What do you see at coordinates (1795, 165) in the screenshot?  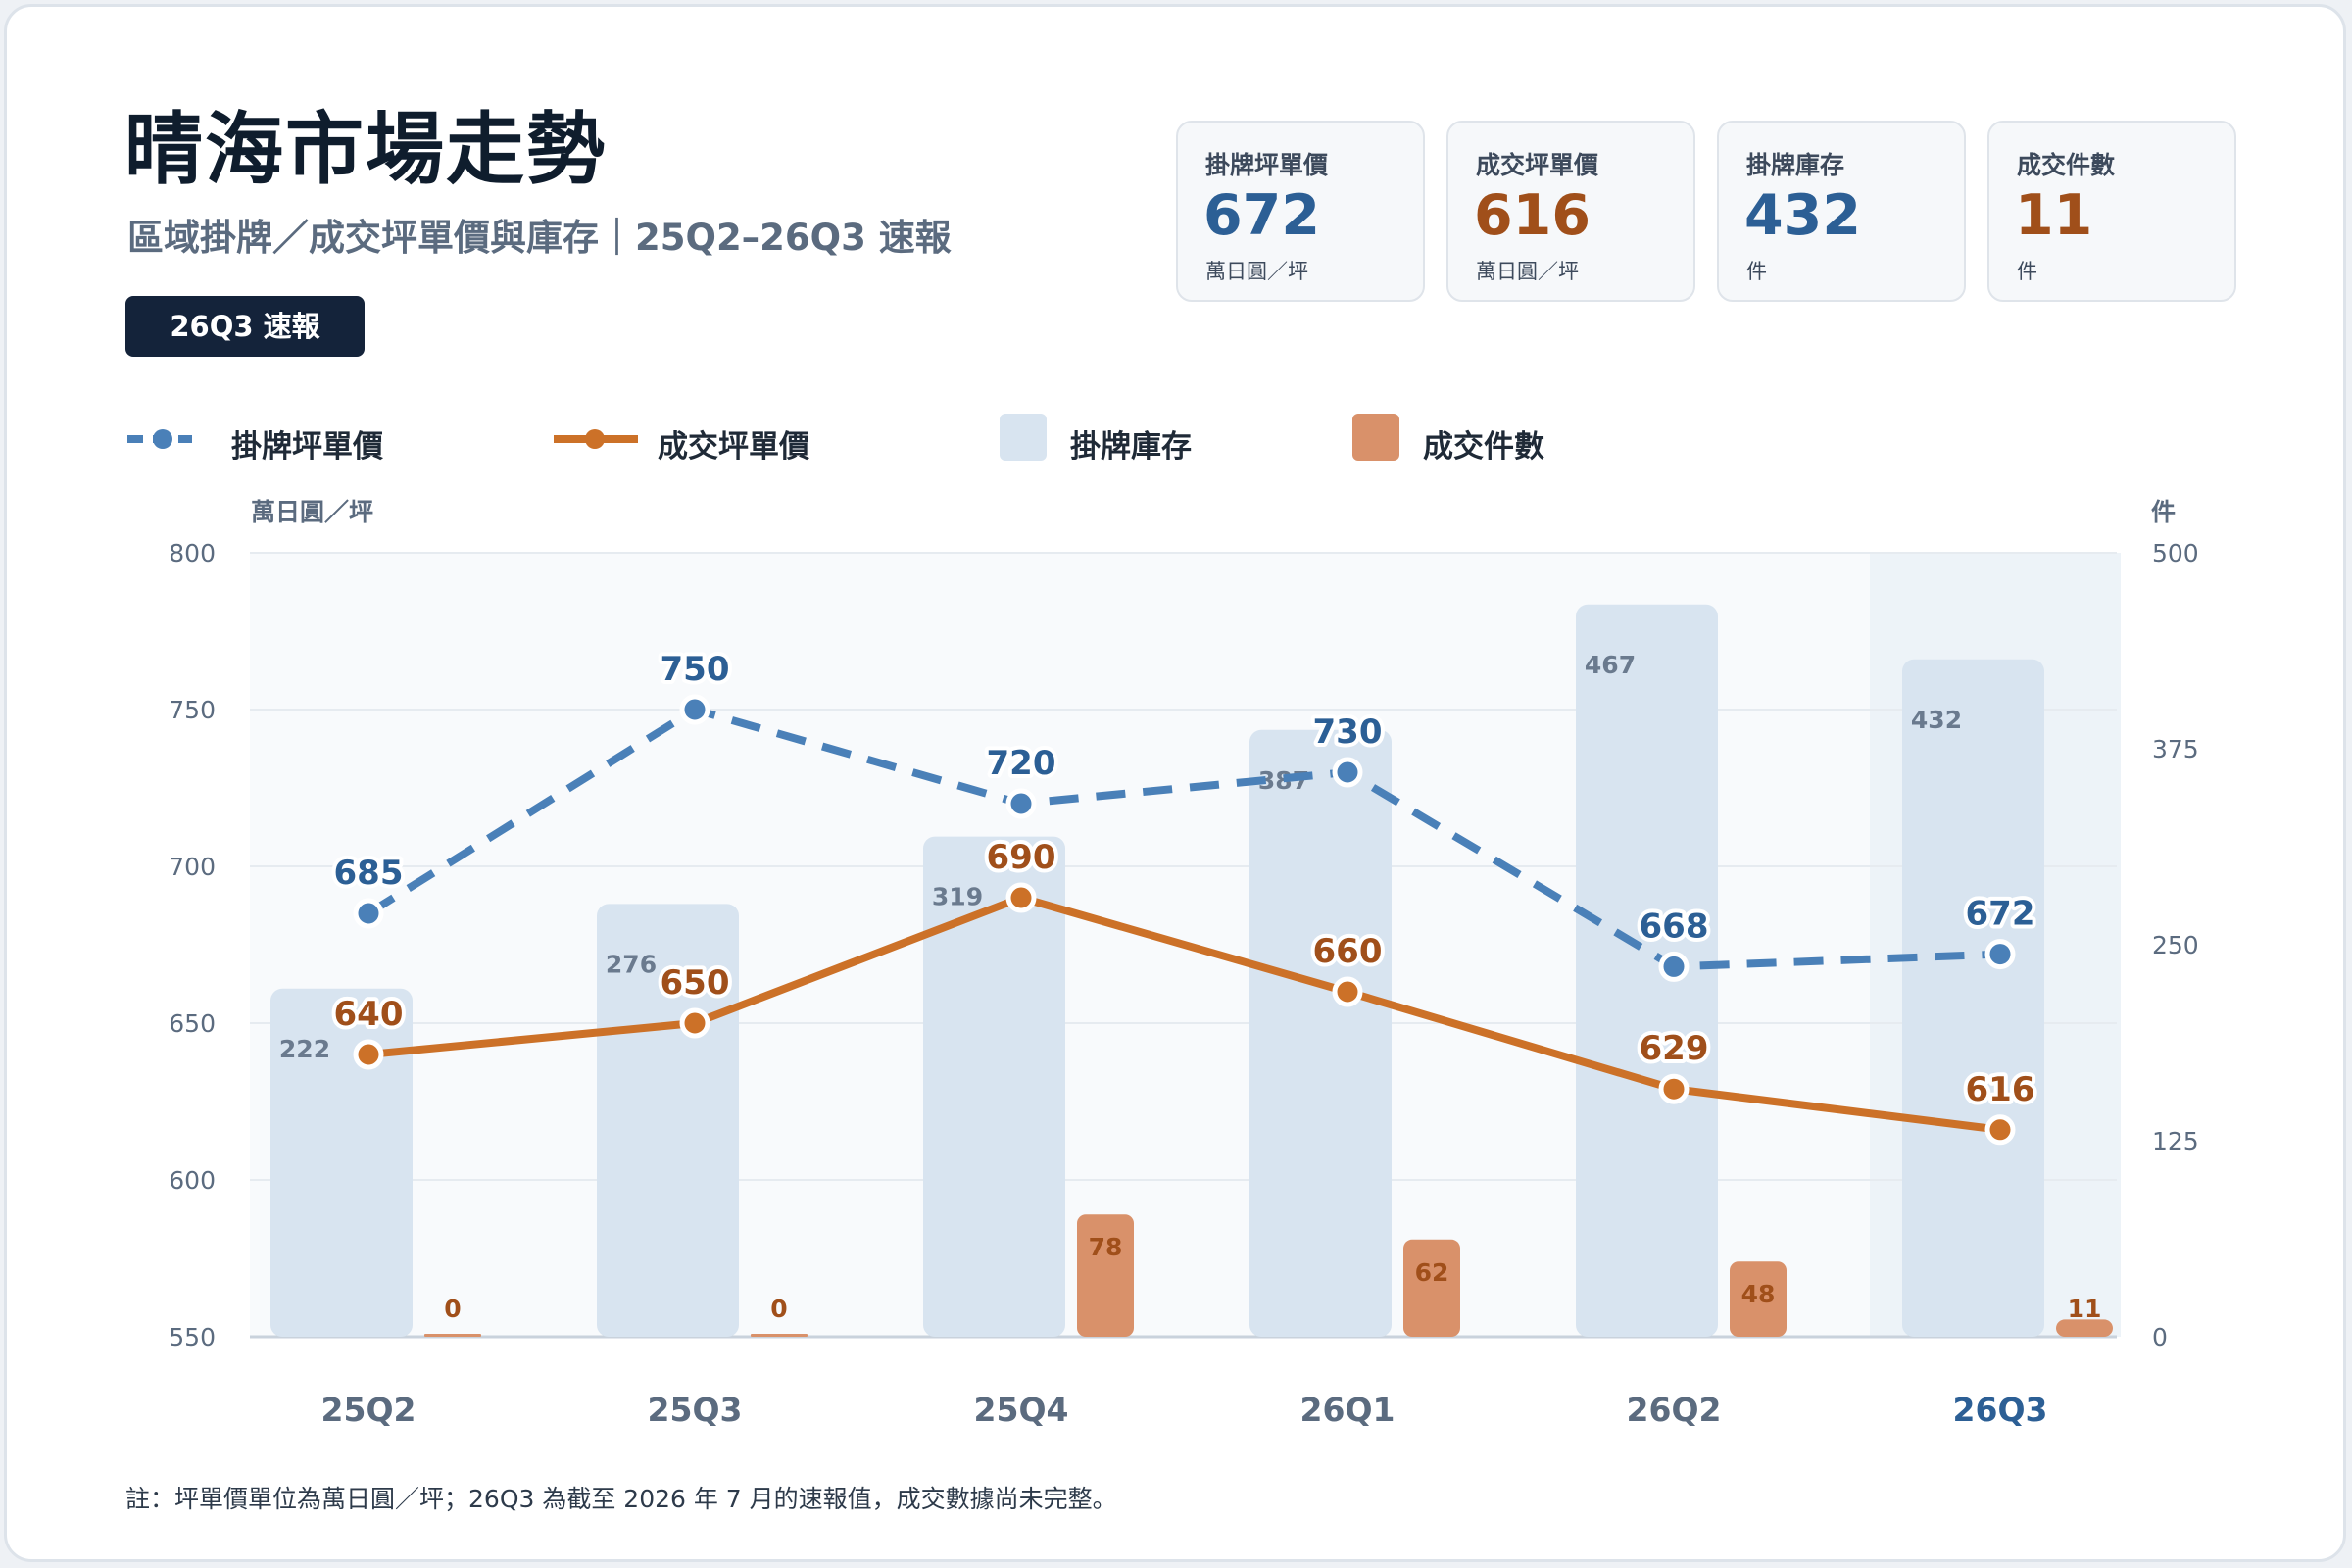 I see `kpi-label: 掛牌庫存` at bounding box center [1795, 165].